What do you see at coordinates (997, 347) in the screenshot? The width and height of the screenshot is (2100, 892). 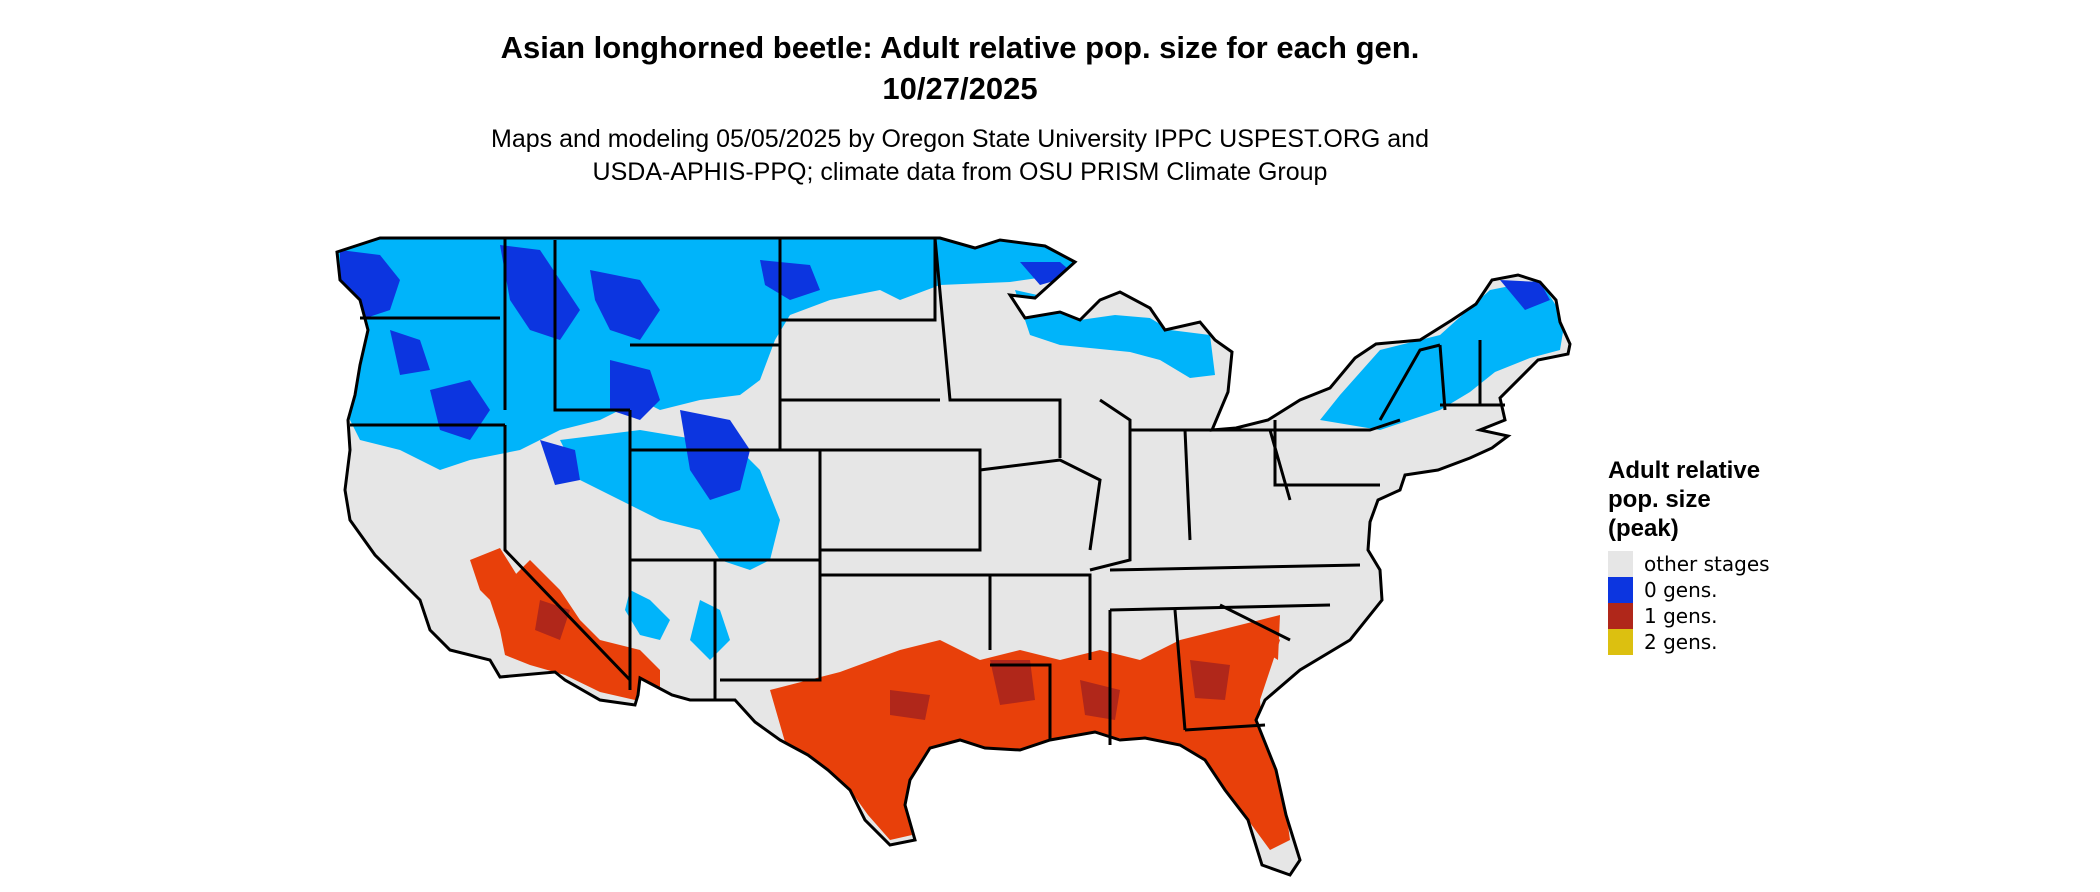 I see `minnesota-iowa` at bounding box center [997, 347].